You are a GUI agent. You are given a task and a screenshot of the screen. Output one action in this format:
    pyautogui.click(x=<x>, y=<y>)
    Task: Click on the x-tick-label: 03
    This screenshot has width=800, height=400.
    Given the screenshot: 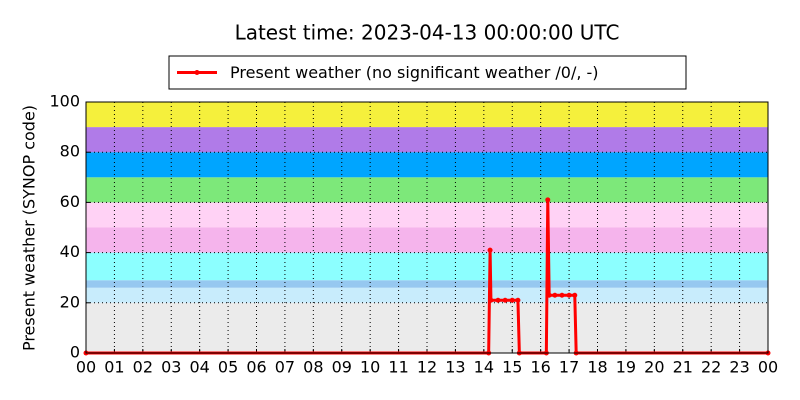 What is the action you would take?
    pyautogui.click(x=171, y=367)
    